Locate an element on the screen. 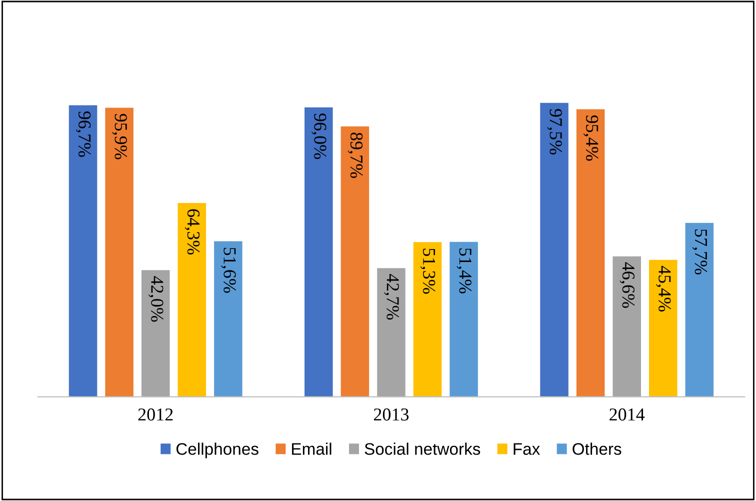 Image resolution: width=756 pixels, height=501 pixels. legend-label: Cellphones is located at coordinates (217, 450).